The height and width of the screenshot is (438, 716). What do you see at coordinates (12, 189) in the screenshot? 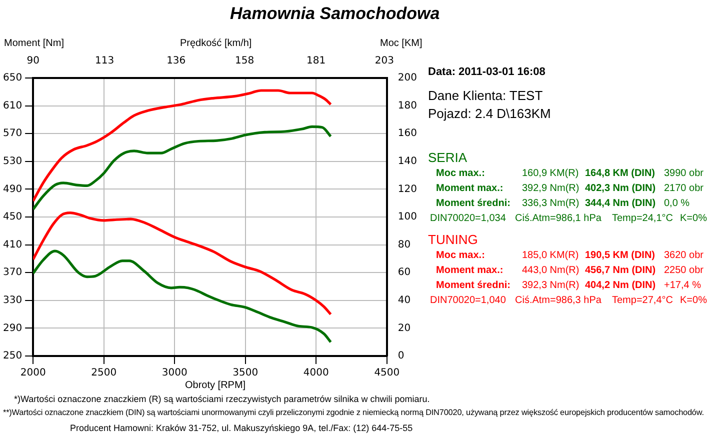
I see `y-tick-label: 490` at bounding box center [12, 189].